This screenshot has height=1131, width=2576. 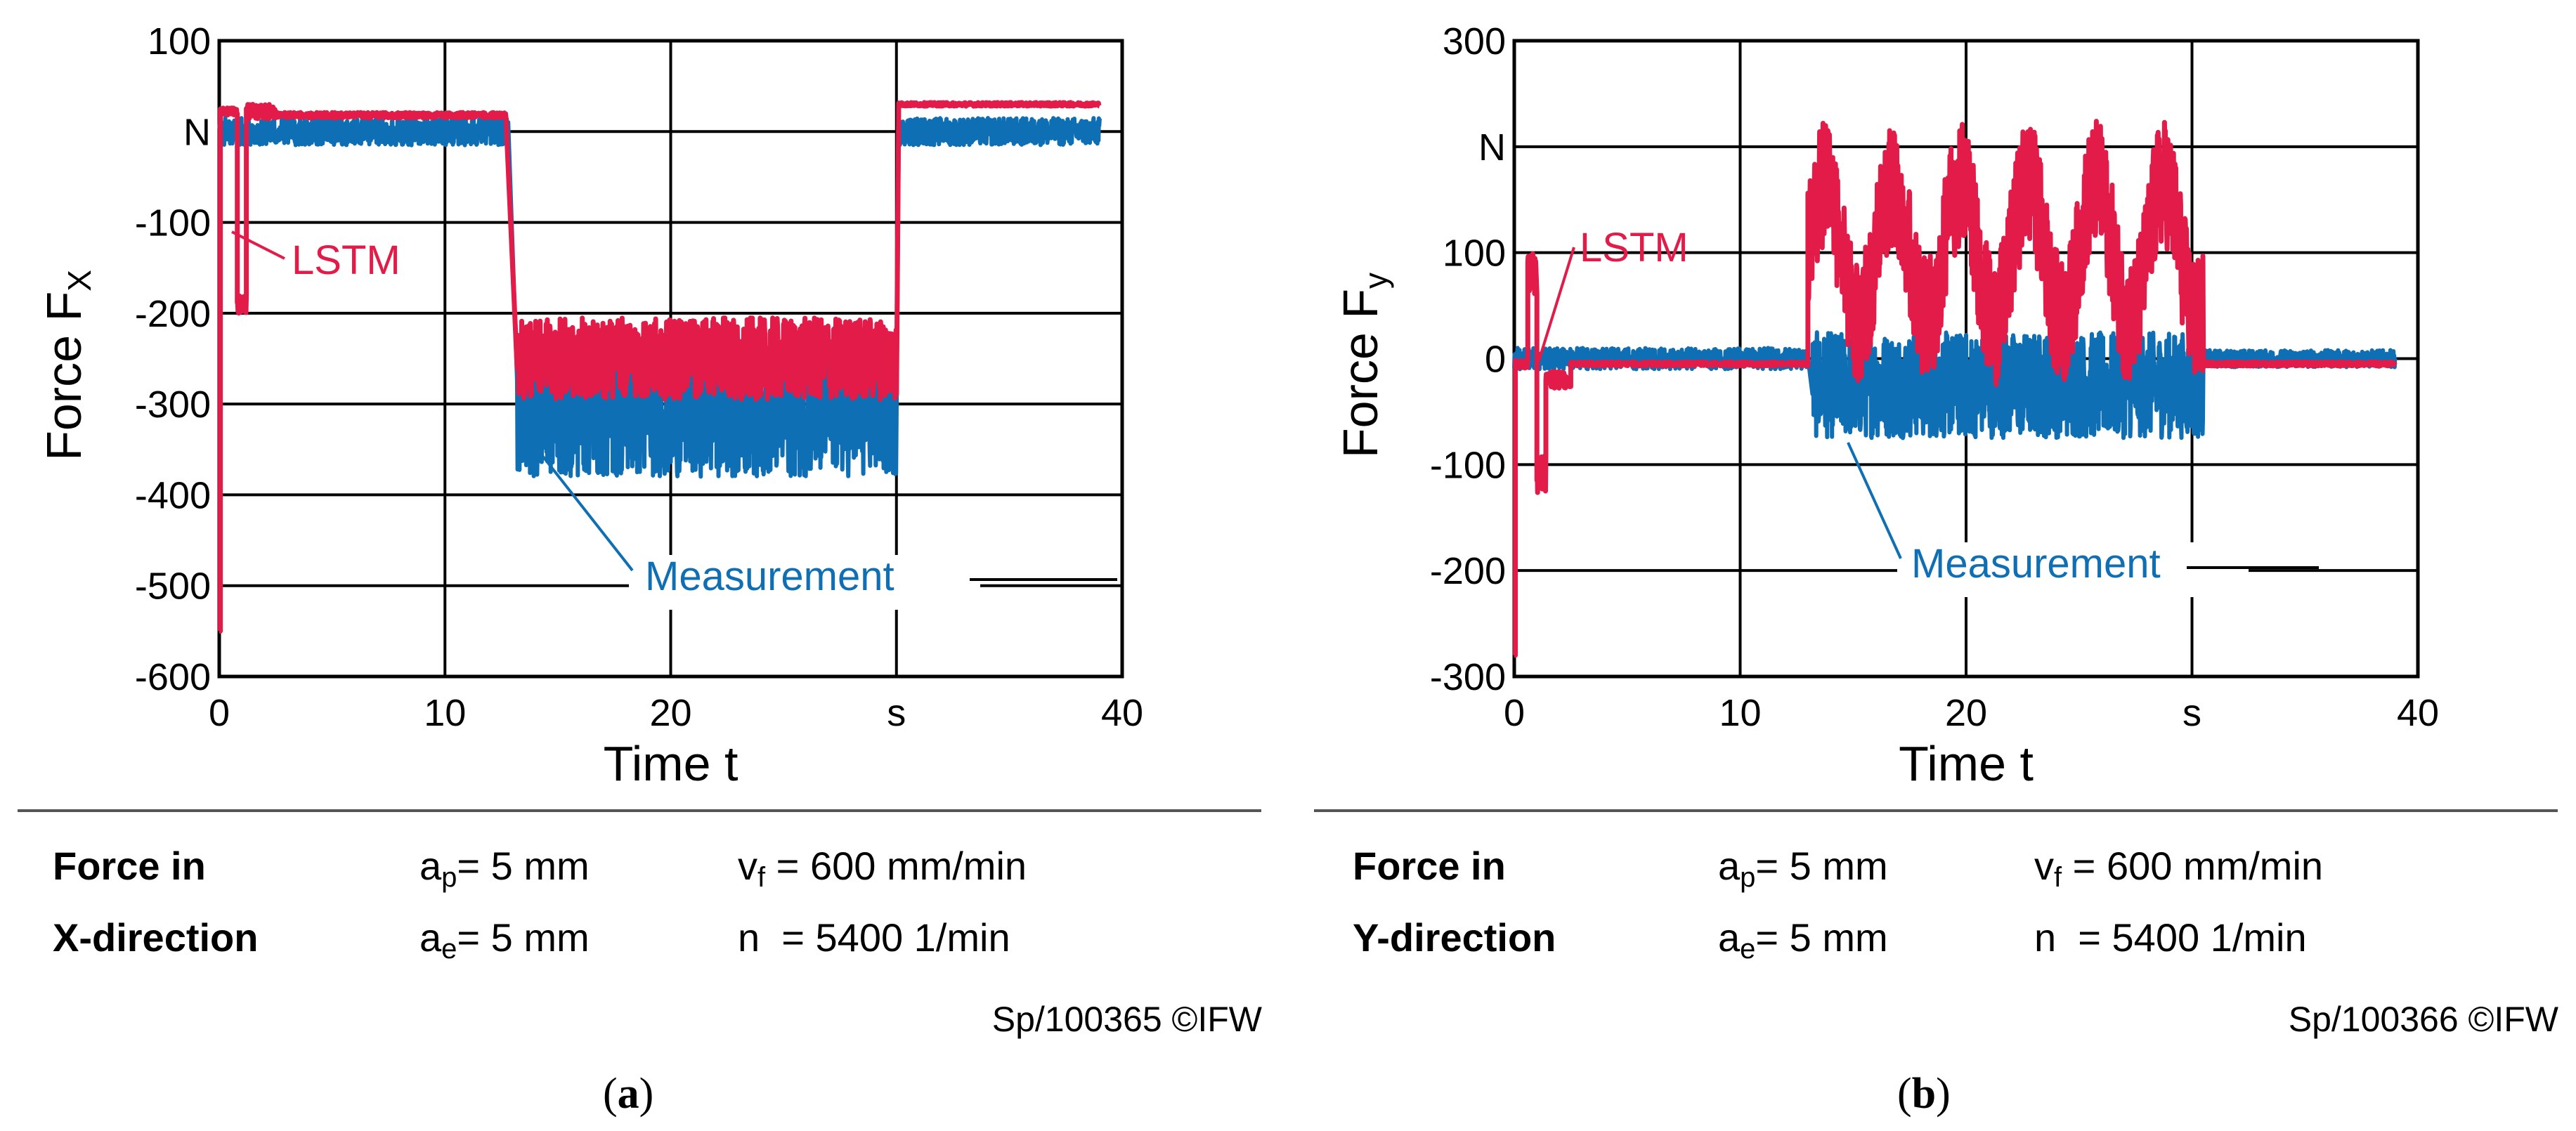 What do you see at coordinates (1454, 937) in the screenshot?
I see `caption-heading-b-line2: Y-direction` at bounding box center [1454, 937].